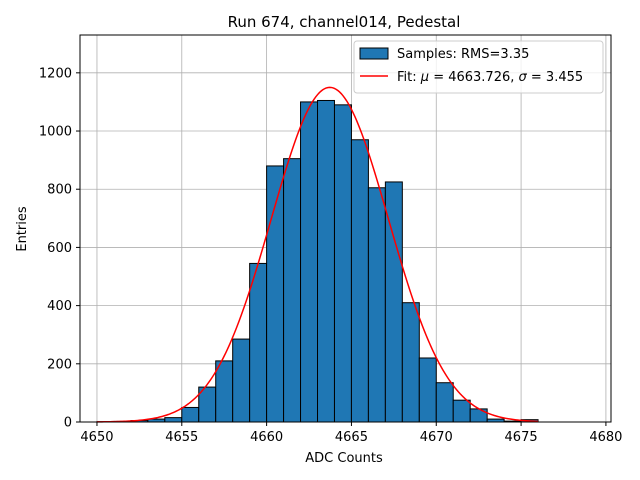  Describe the element at coordinates (490, 77) in the screenshot. I see `legend-fit-label: Fit: μ = 4663.726, σ = 3.455` at that location.